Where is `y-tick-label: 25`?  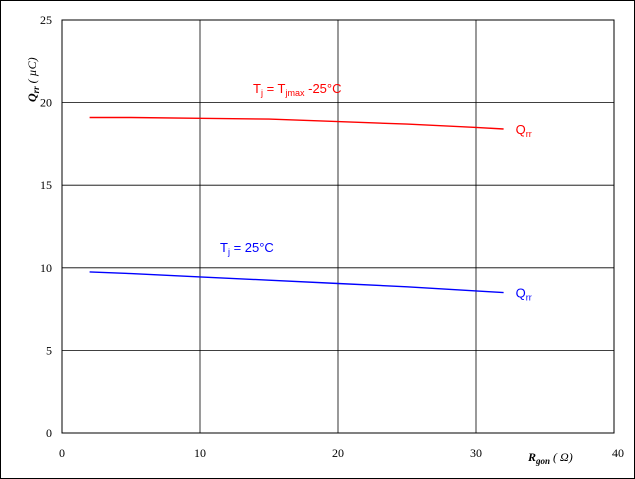 y-tick-label: 25 is located at coordinates (46, 20).